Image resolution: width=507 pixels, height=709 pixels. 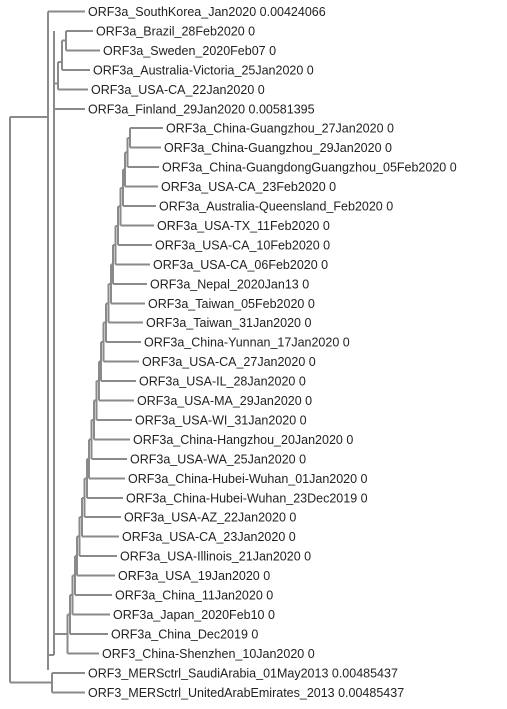 What do you see at coordinates (194, 576) in the screenshot?
I see `leaf-label: ORF3a_USA_19Jan2020 0` at bounding box center [194, 576].